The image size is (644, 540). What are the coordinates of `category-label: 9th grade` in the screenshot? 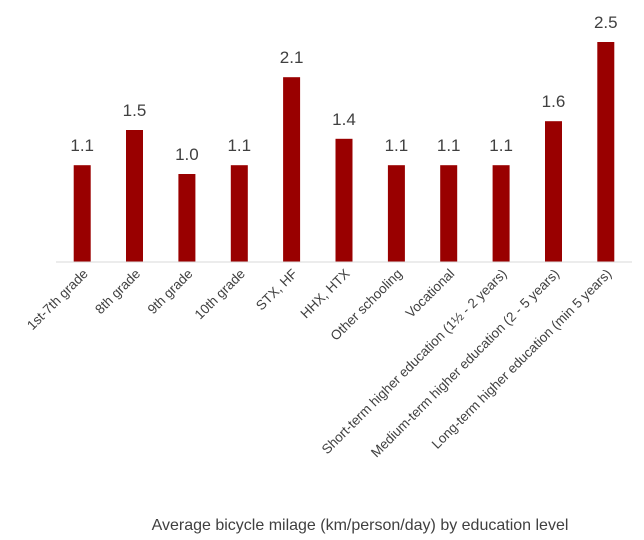 It's located at (170, 291).